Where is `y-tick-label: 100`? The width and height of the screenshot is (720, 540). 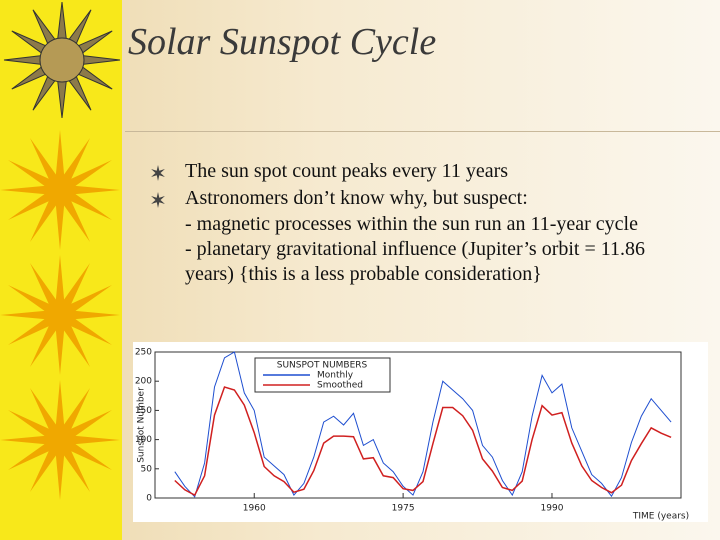 y-tick-label: 100 is located at coordinates (143, 440).